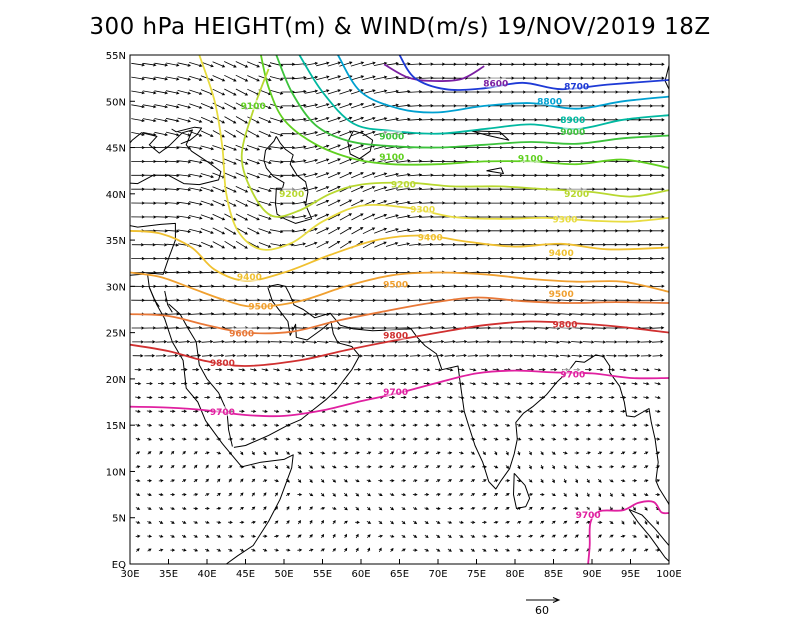 The height and width of the screenshot is (618, 800). I want to click on contour-label: 9500, so click(395, 286).